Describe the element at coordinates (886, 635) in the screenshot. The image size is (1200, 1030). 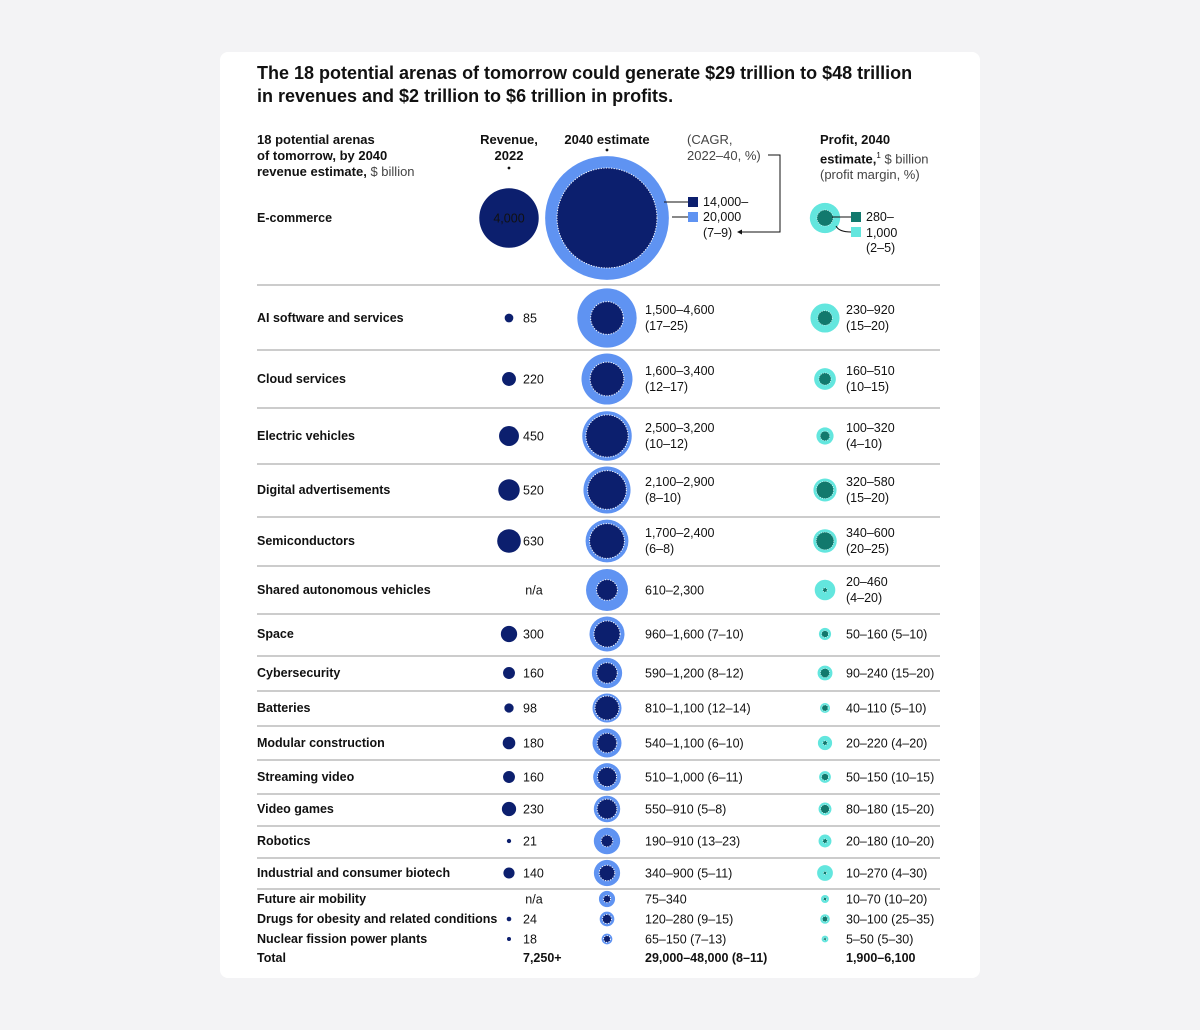
I see `profit-value: 50–160 (5–10)` at that location.